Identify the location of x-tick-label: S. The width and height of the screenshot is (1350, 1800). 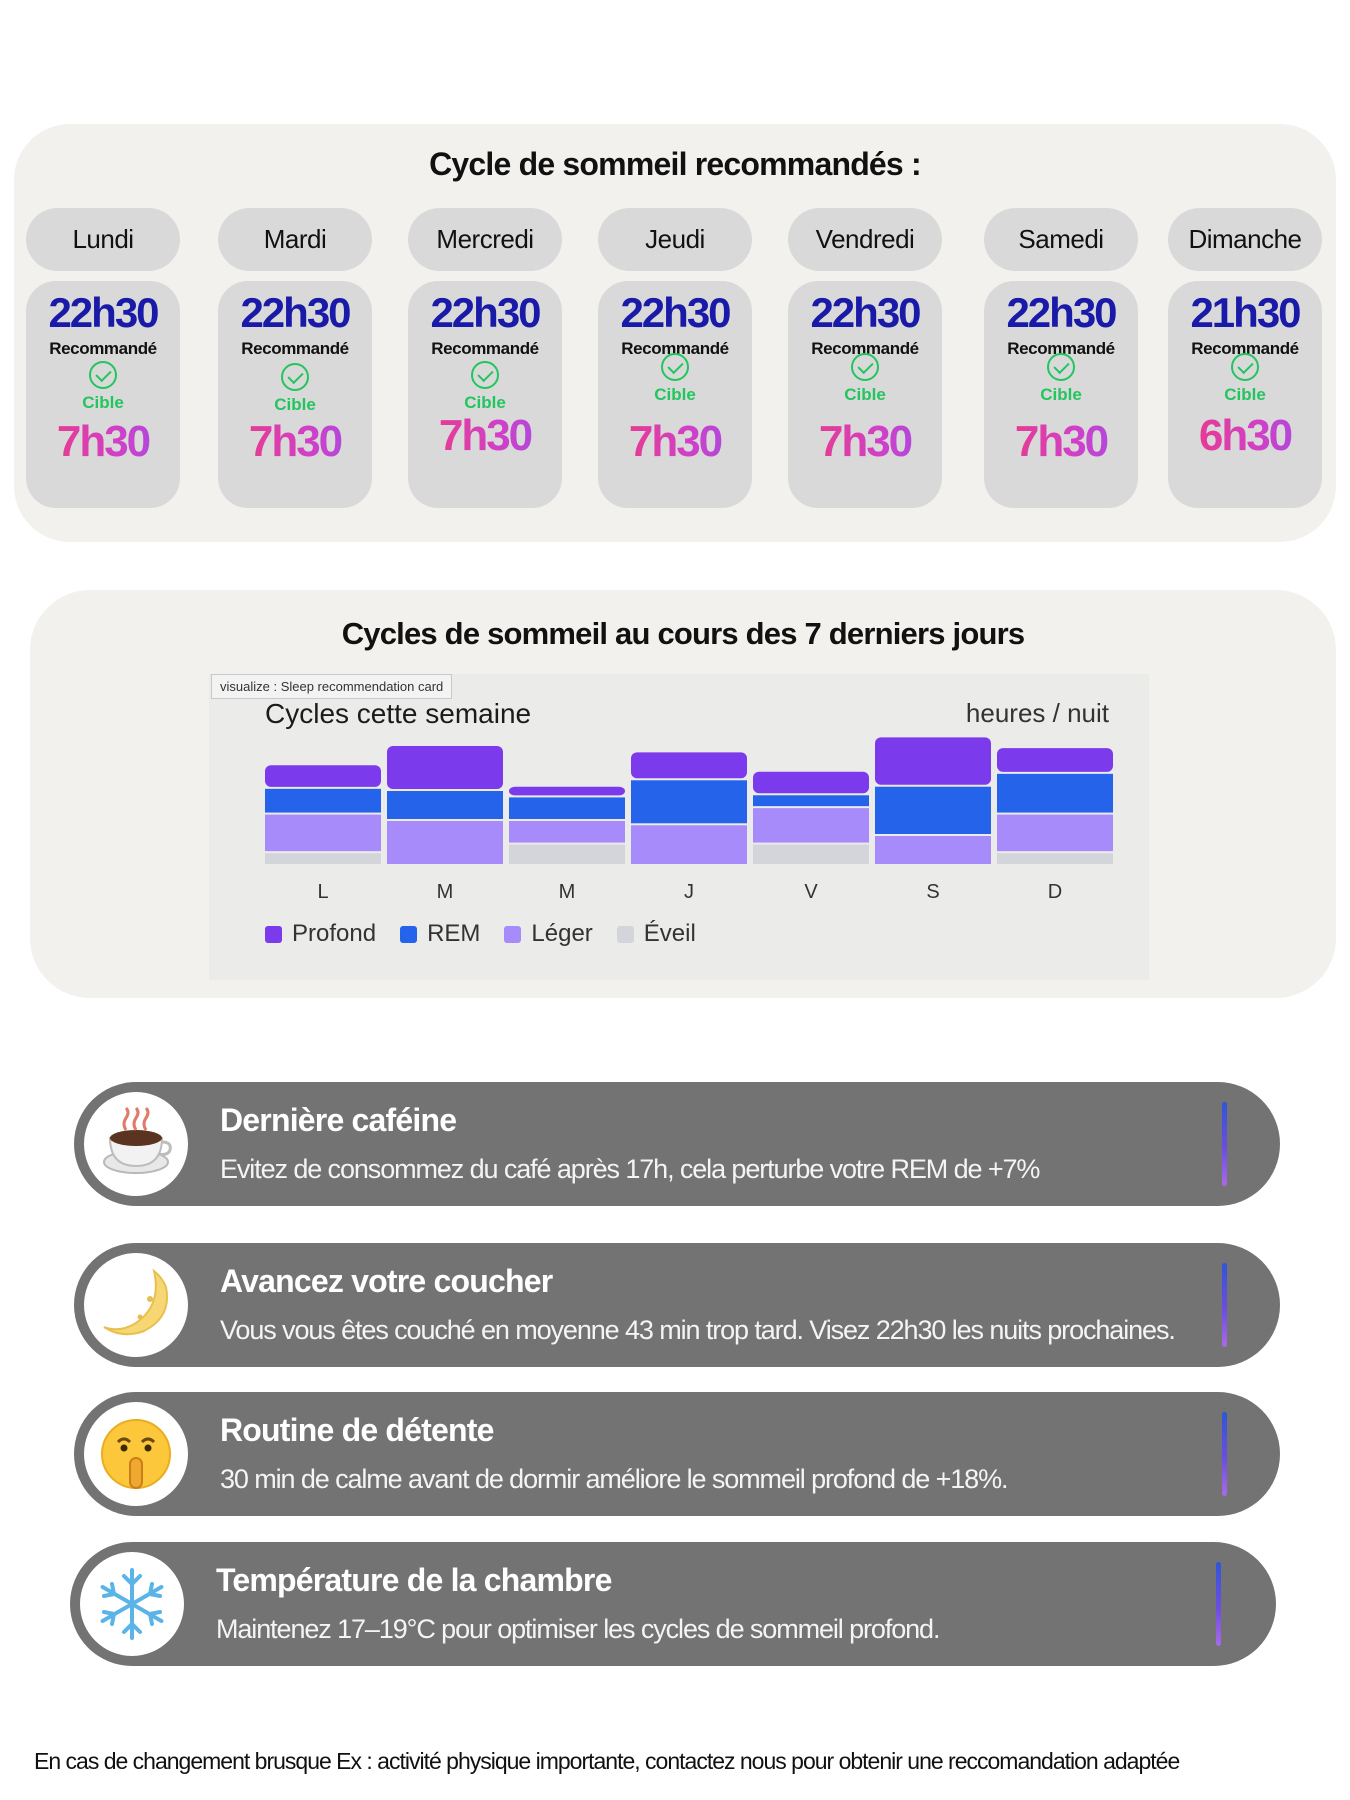
(932, 892).